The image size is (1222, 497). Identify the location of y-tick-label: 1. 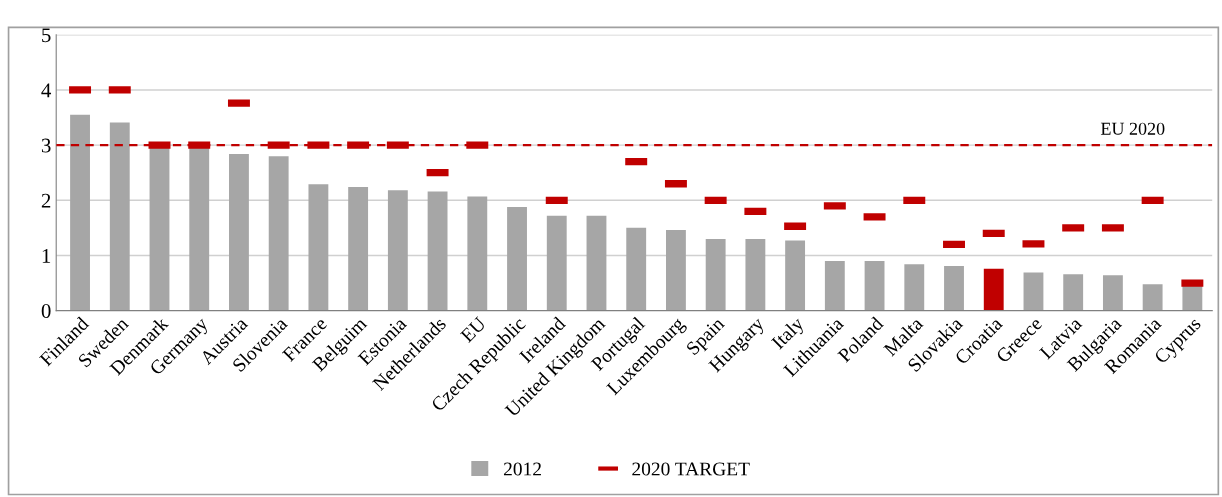
(46, 255).